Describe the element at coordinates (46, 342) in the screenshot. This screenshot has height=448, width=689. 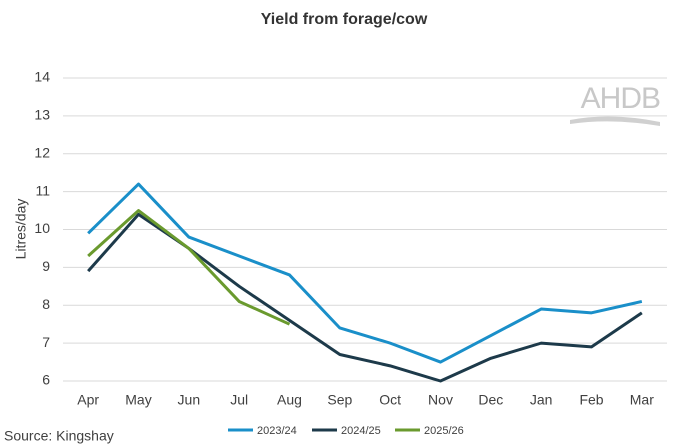
I see `y-tick-label: 7` at that location.